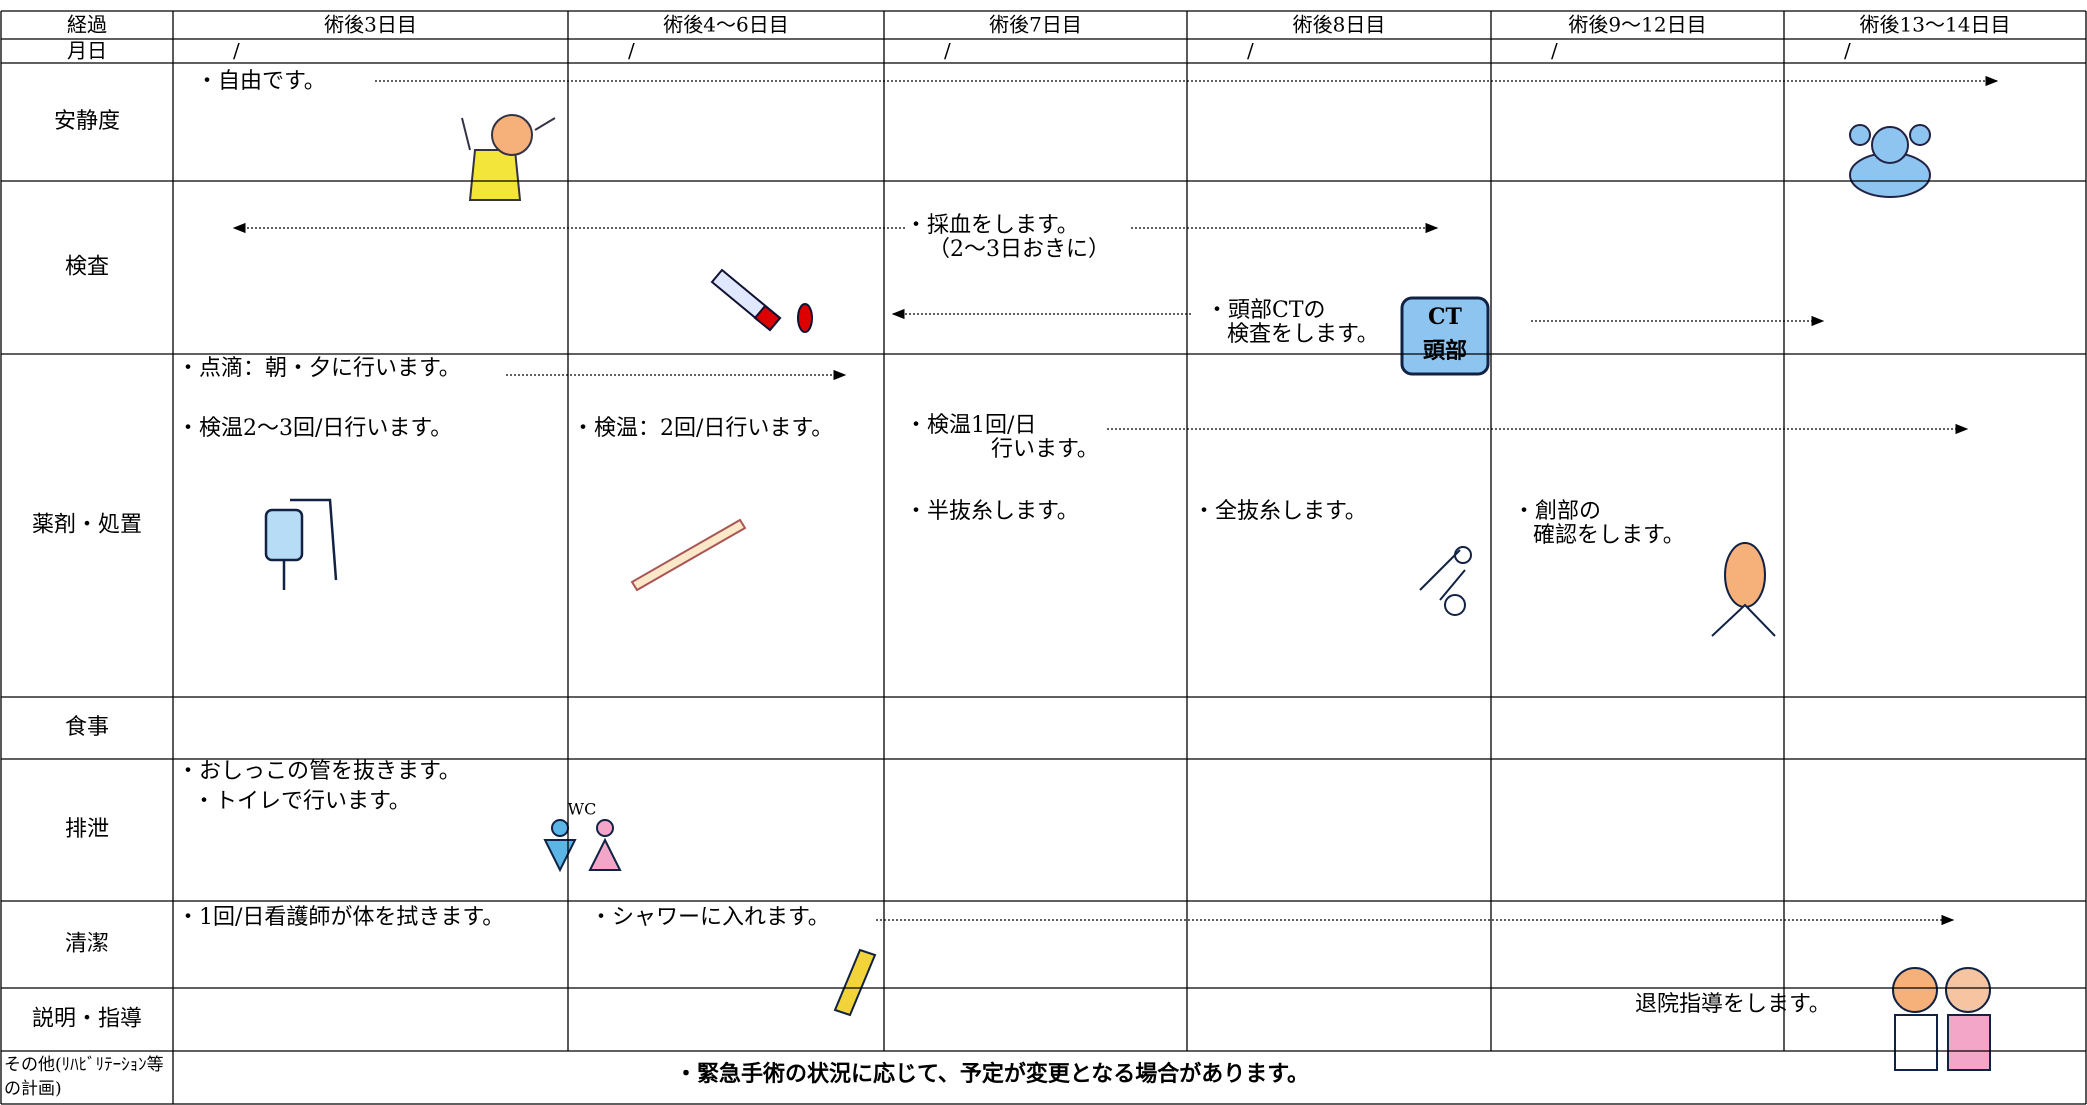  What do you see at coordinates (992, 511) in the screenshot?
I see `cell-text: ・半抜糸します。` at bounding box center [992, 511].